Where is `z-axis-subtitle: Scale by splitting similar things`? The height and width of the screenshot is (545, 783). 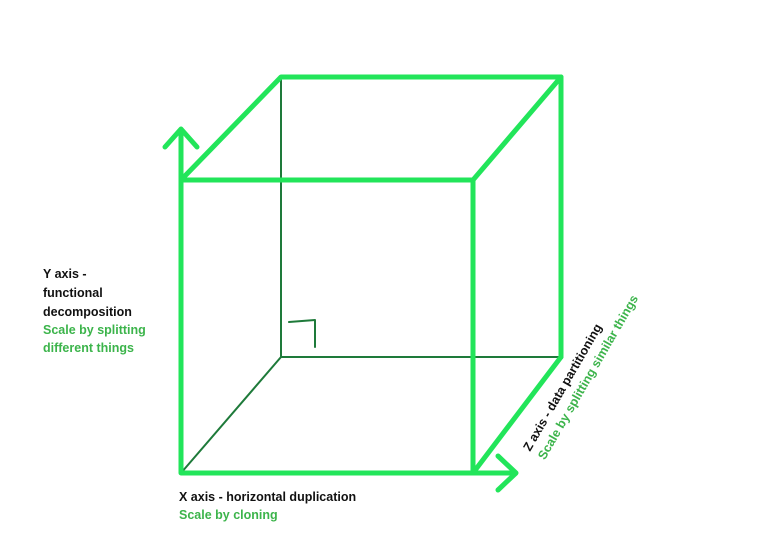 z-axis-subtitle: Scale by splitting similar things is located at coordinates (588, 377).